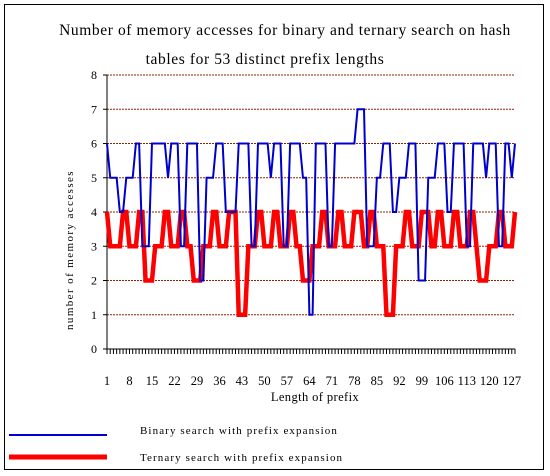  What do you see at coordinates (70, 250) in the screenshot?
I see `y-axis-label: number of memory accesses` at bounding box center [70, 250].